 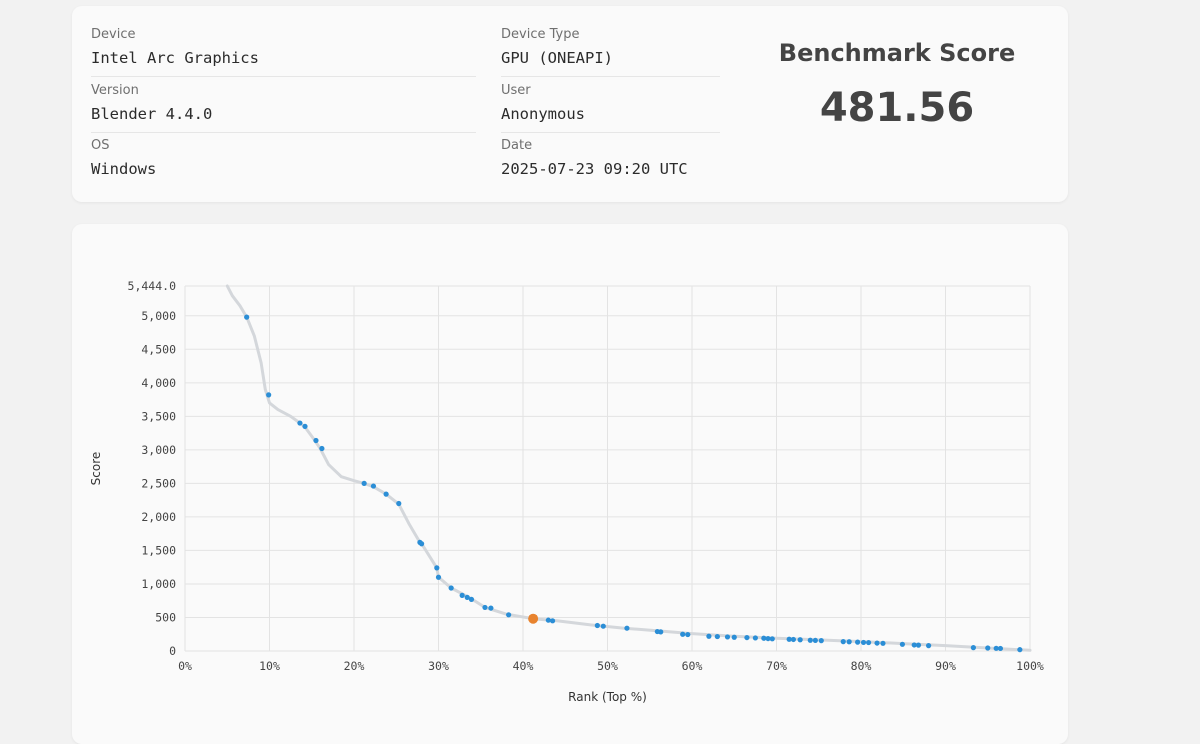 I want to click on x-tick-label: 70%, so click(x=776, y=666).